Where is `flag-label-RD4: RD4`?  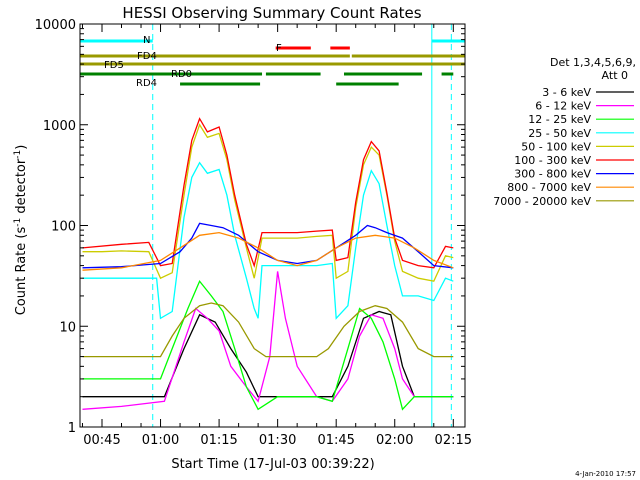 flag-label-RD4: RD4 is located at coordinates (146, 83).